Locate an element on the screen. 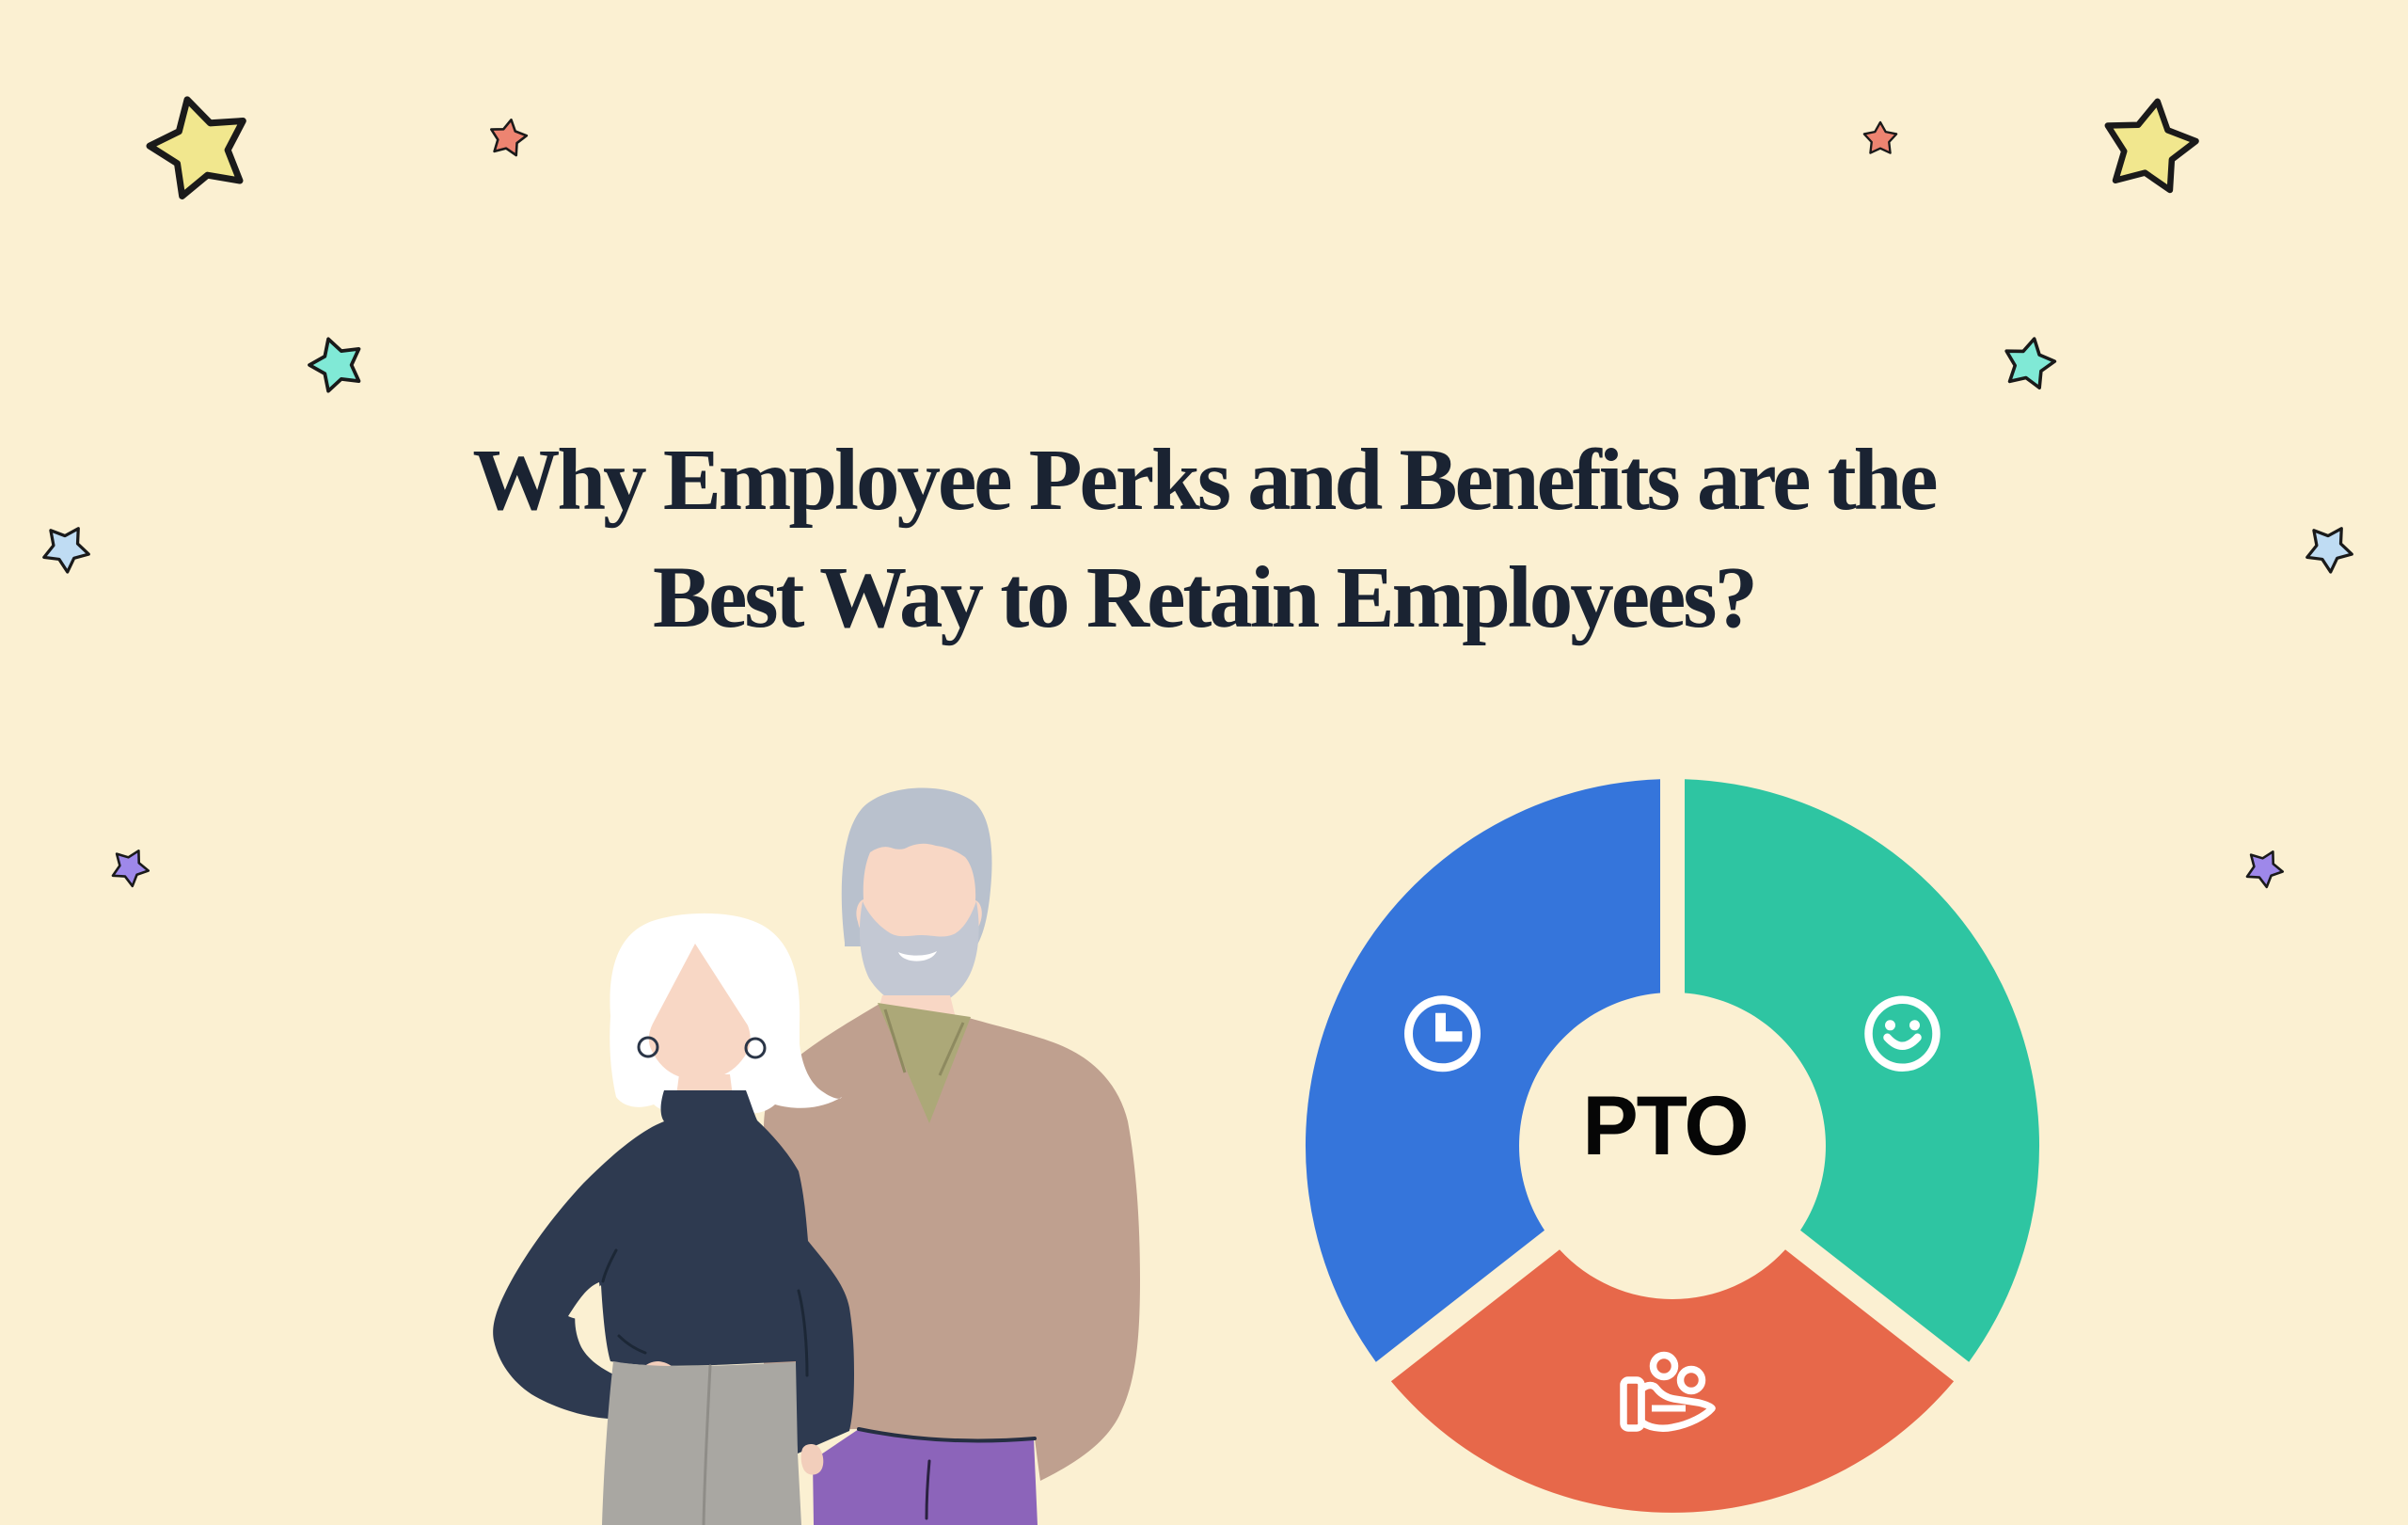 Image resolution: width=2408 pixels, height=1525 pixels. page-title-line-2: Best Way to Retain Employees? is located at coordinates (1206, 597).